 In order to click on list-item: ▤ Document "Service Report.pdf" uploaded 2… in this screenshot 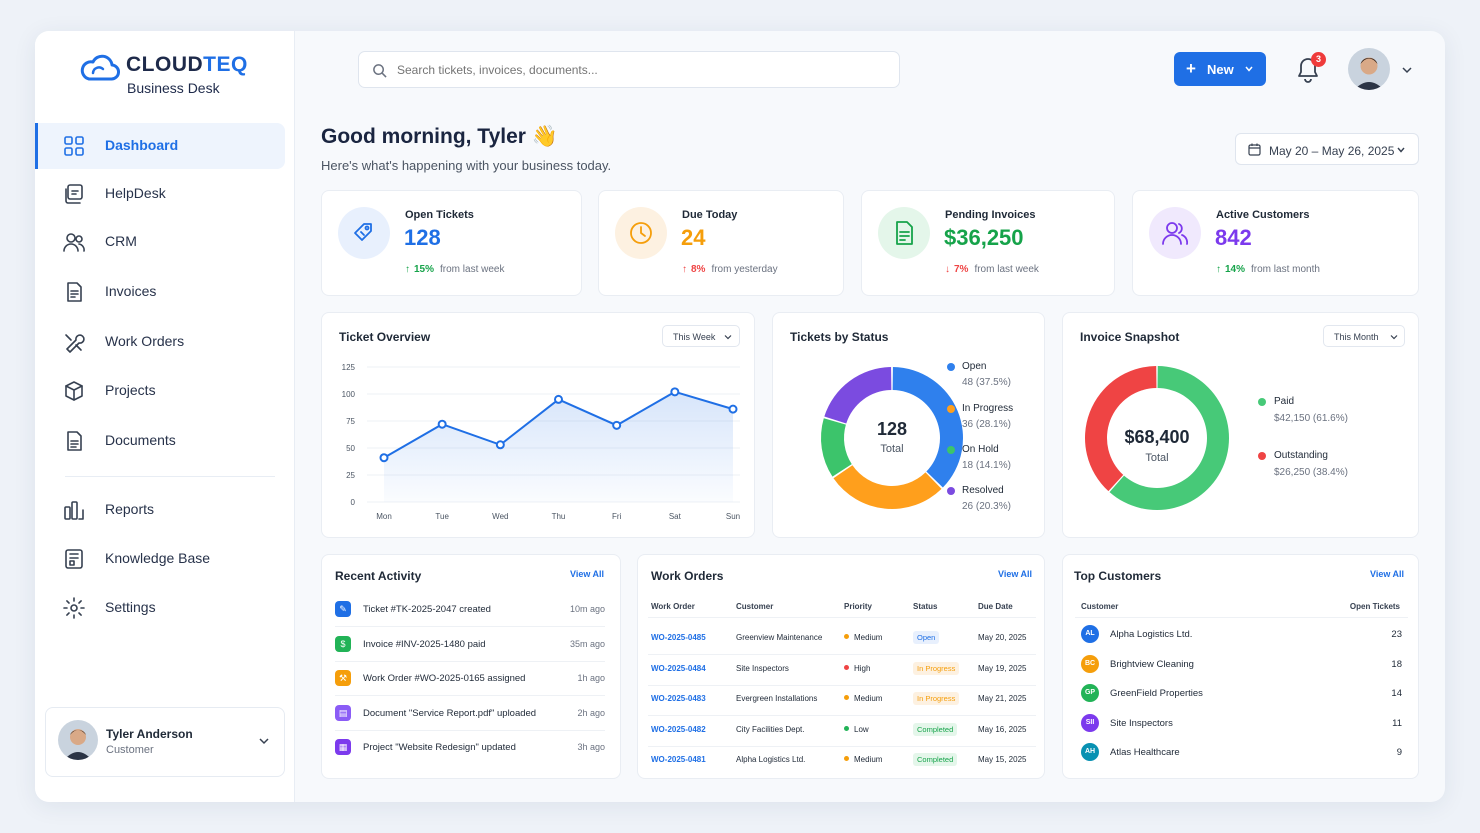, I will do `click(470, 714)`.